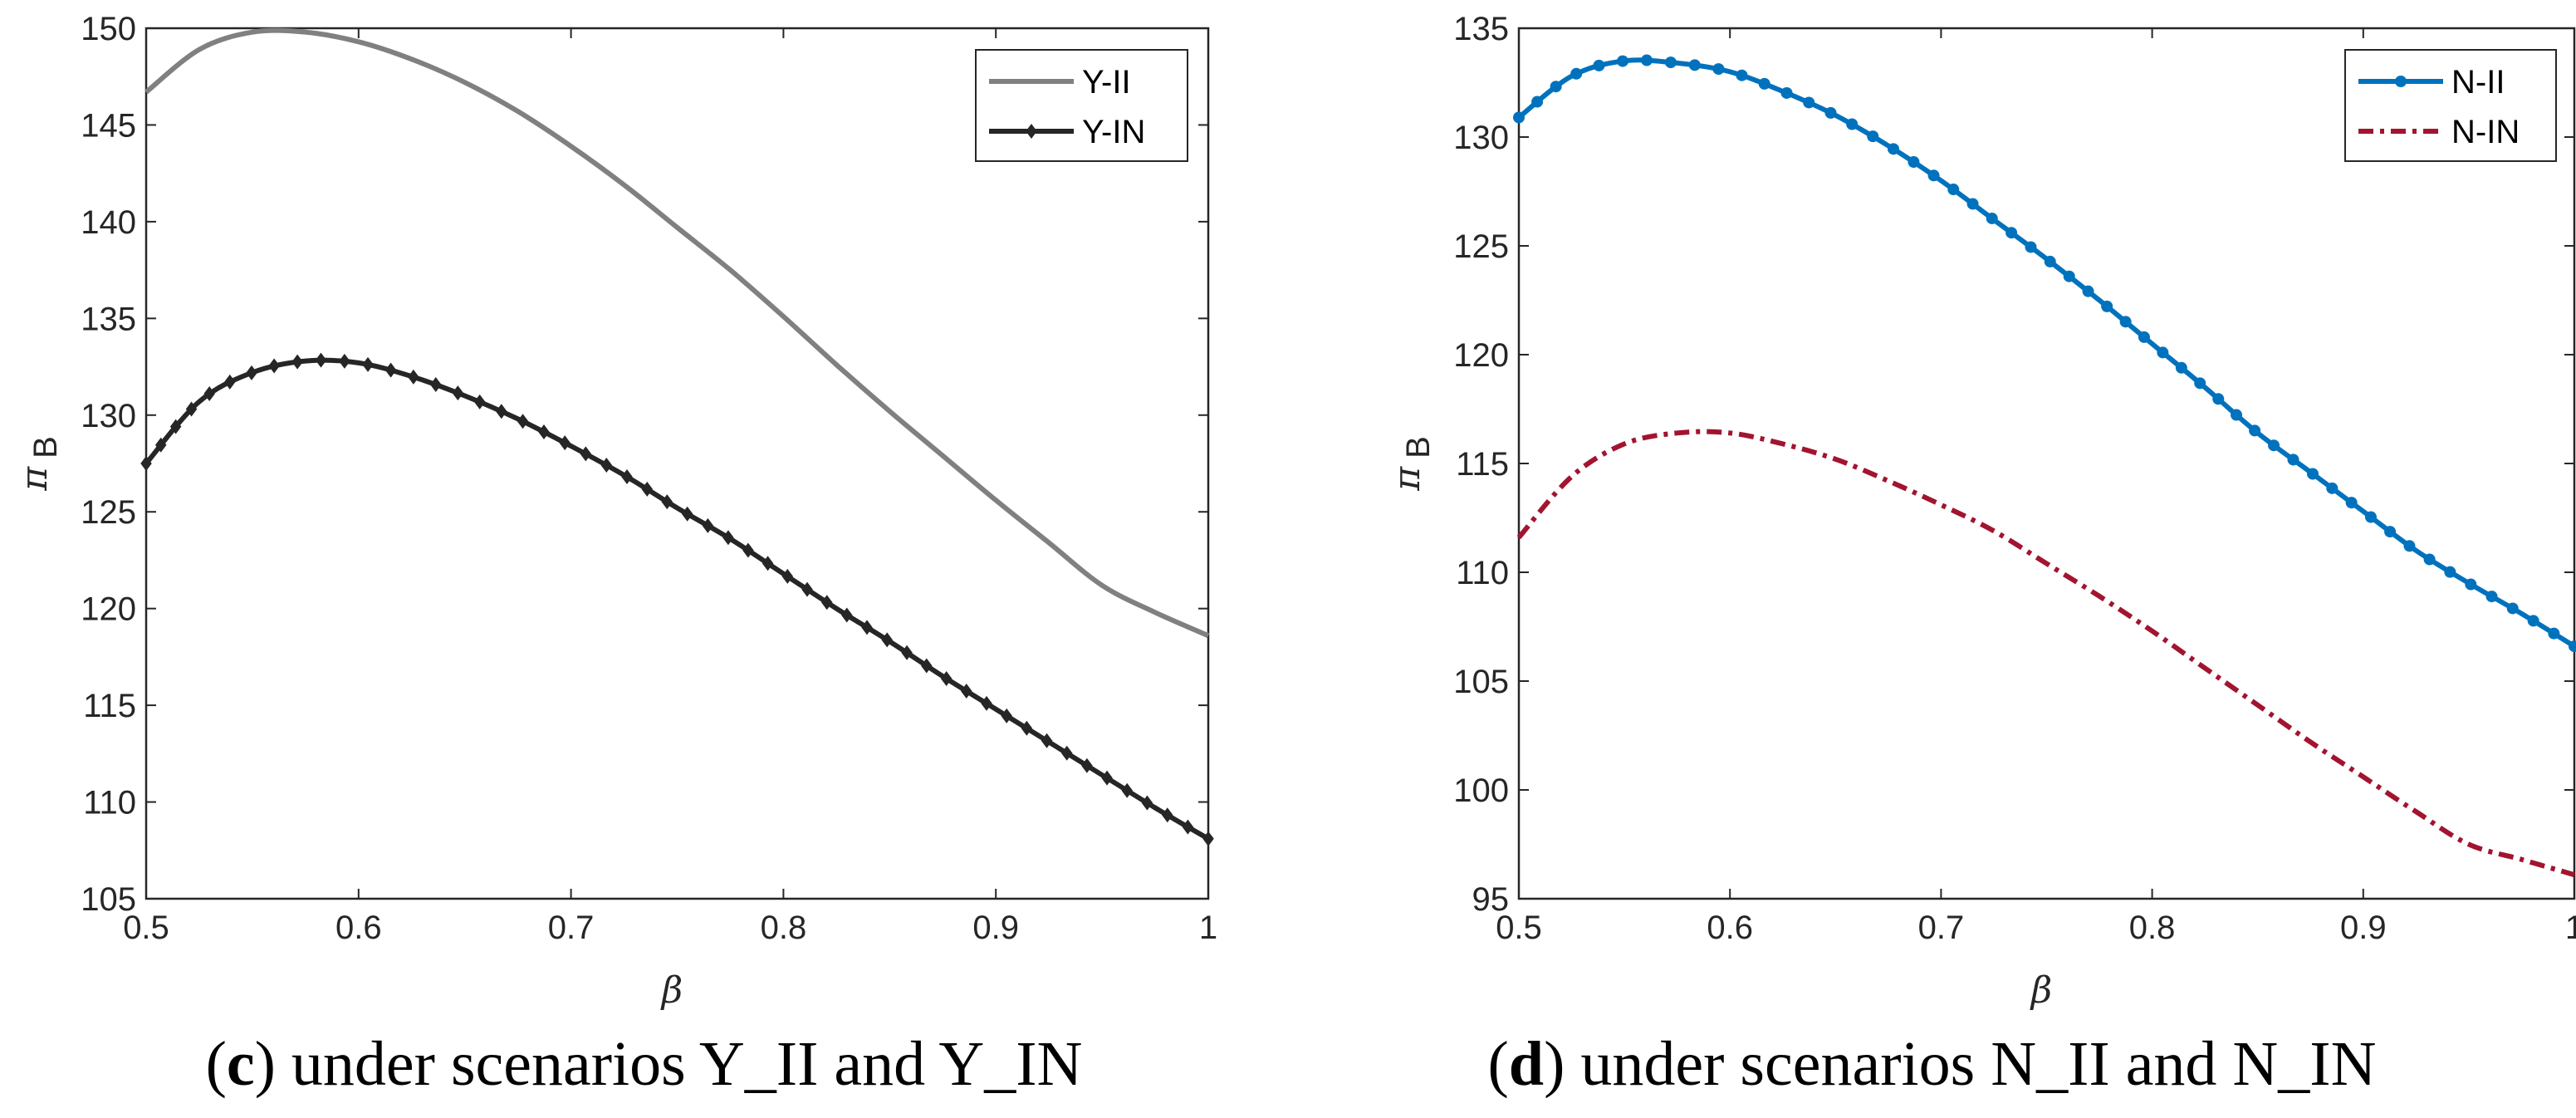 The image size is (2576, 1118). I want to click on y-tick-label-c: 120, so click(109, 610).